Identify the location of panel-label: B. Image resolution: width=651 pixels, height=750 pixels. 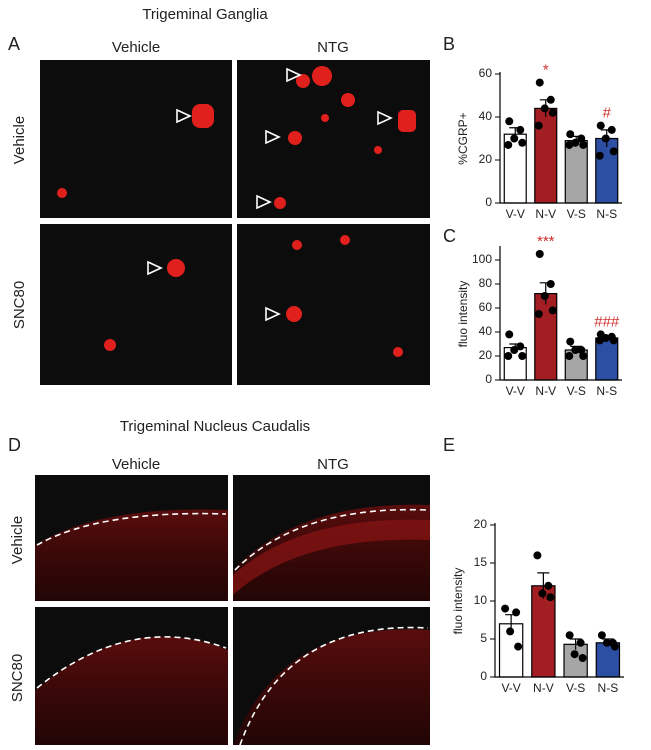
(449, 44).